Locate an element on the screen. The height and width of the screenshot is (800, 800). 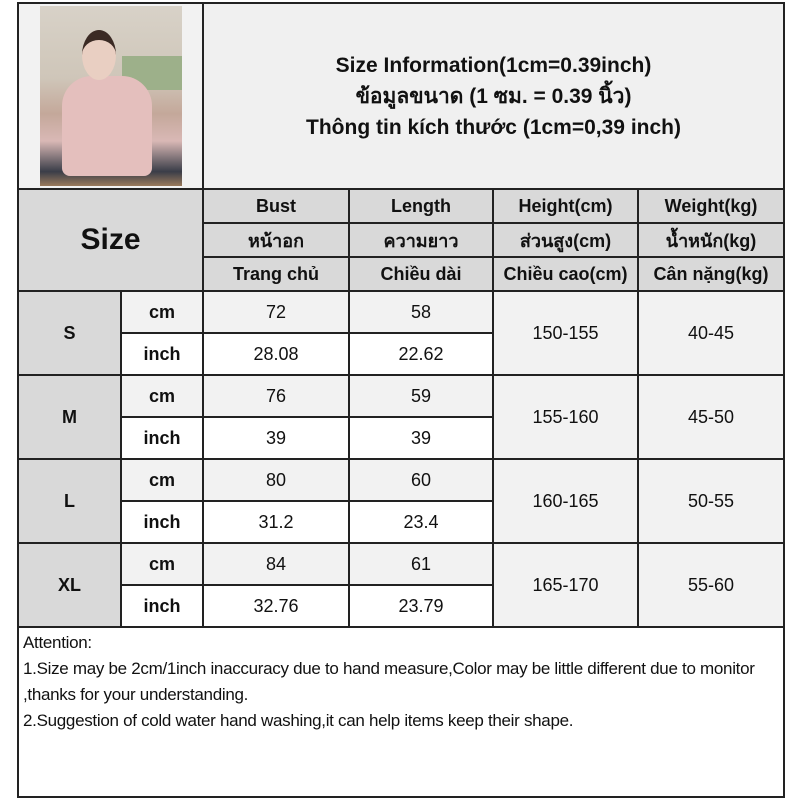
bust-inch: 32.76 is located at coordinates (276, 606).